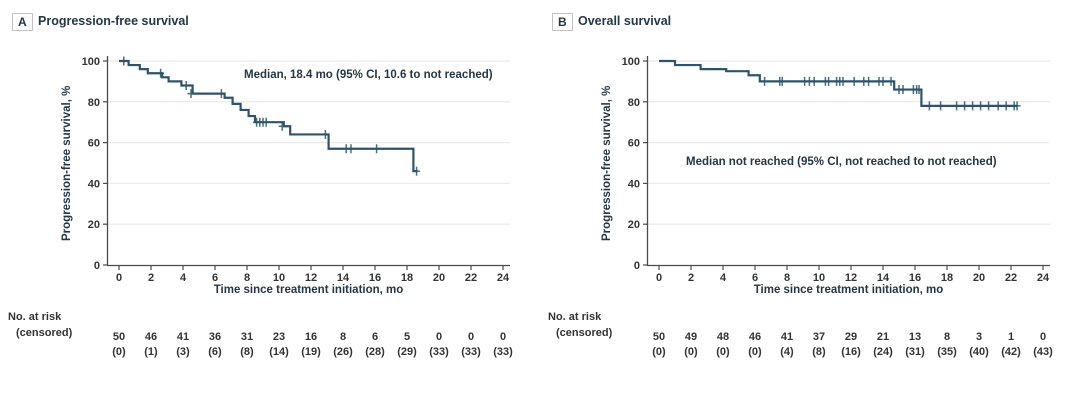 The width and height of the screenshot is (1080, 400). I want to click on x-tick-label: 24, so click(503, 278).